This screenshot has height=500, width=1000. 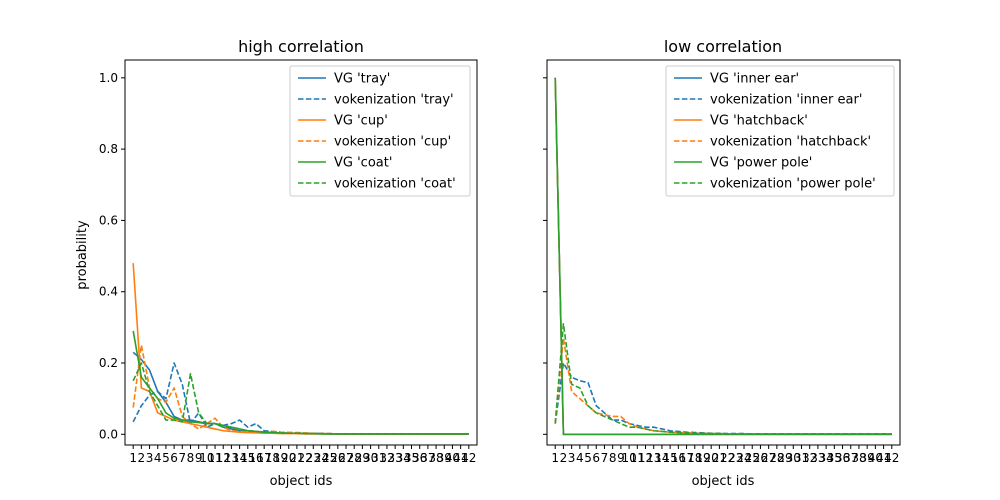 What do you see at coordinates (108, 220) in the screenshot?
I see `y-tick-label: 0.6` at bounding box center [108, 220].